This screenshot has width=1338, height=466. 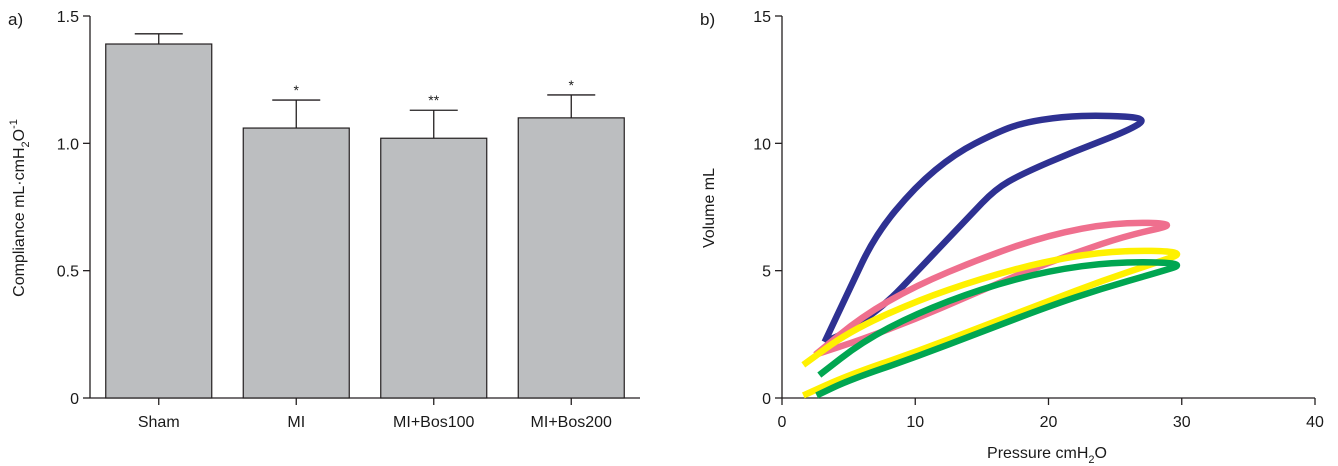 What do you see at coordinates (159, 422) in the screenshot?
I see `x-tick-label: Sham` at bounding box center [159, 422].